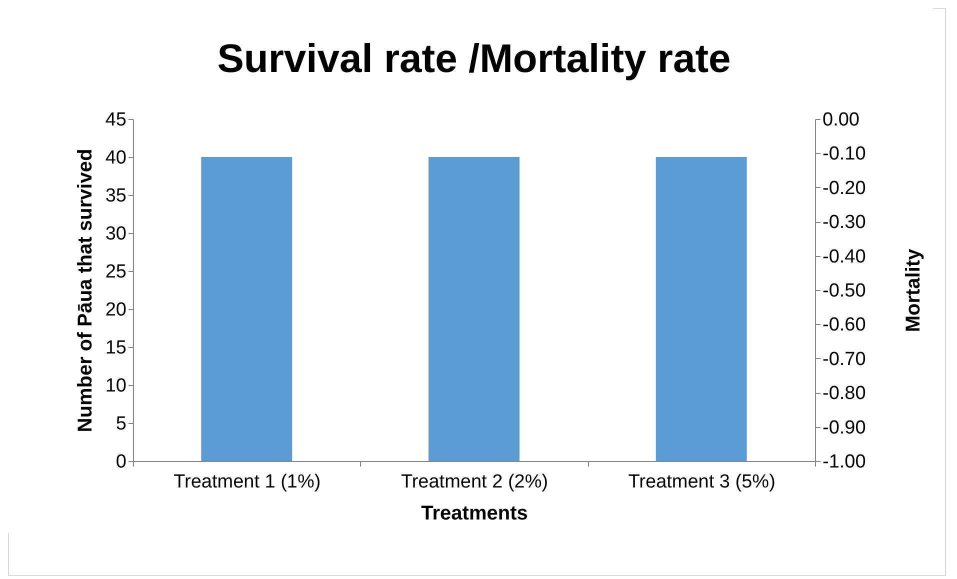 This screenshot has height=579, width=957. What do you see at coordinates (115, 348) in the screenshot?
I see `y-tick-label: 15` at bounding box center [115, 348].